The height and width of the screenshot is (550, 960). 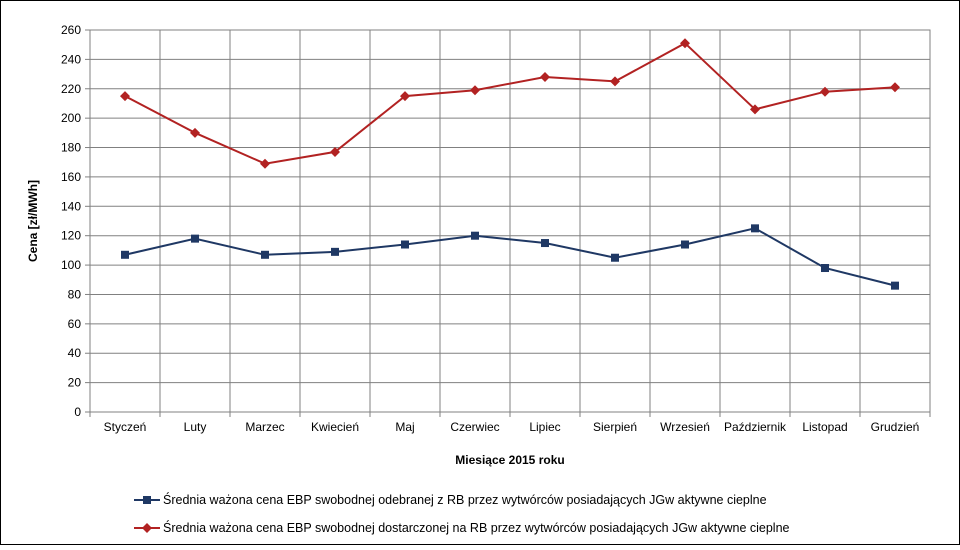 What do you see at coordinates (71, 59) in the screenshot?
I see `y-tick-label: 240` at bounding box center [71, 59].